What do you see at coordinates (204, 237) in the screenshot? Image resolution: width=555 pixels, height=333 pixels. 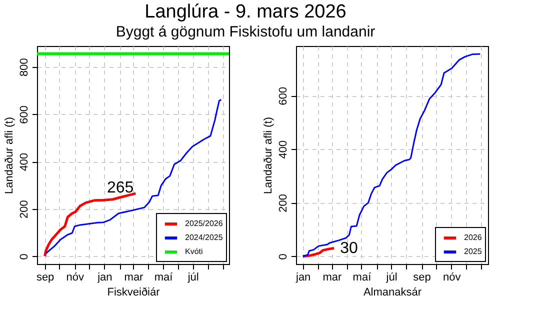 I see `legend-label: 2024/2025` at bounding box center [204, 237].